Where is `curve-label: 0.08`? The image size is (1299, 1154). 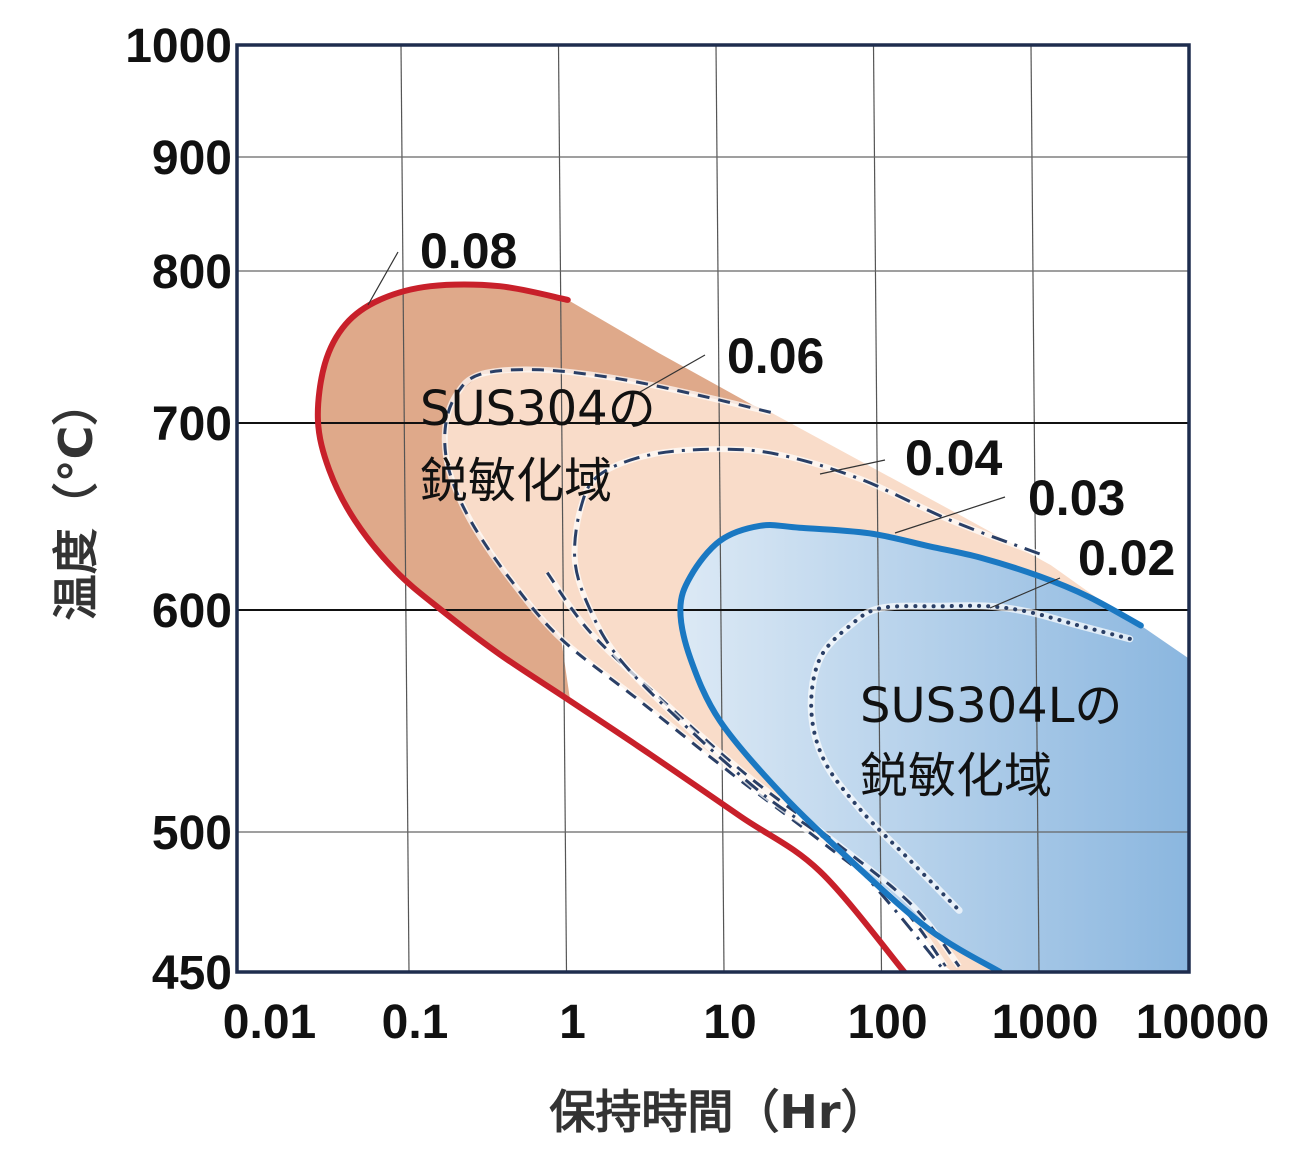
curve-label: 0.08 is located at coordinates (468, 251).